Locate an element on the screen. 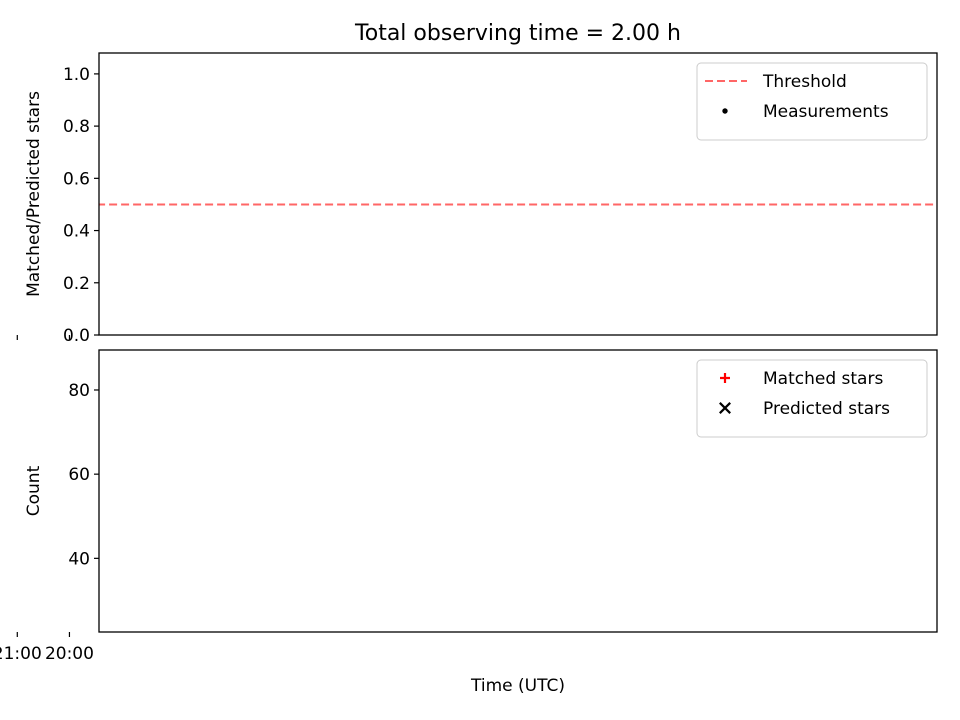 Image resolution: width=960 pixels, height=720 pixels. top-legend: Threshold Measurements is located at coordinates (812, 101).